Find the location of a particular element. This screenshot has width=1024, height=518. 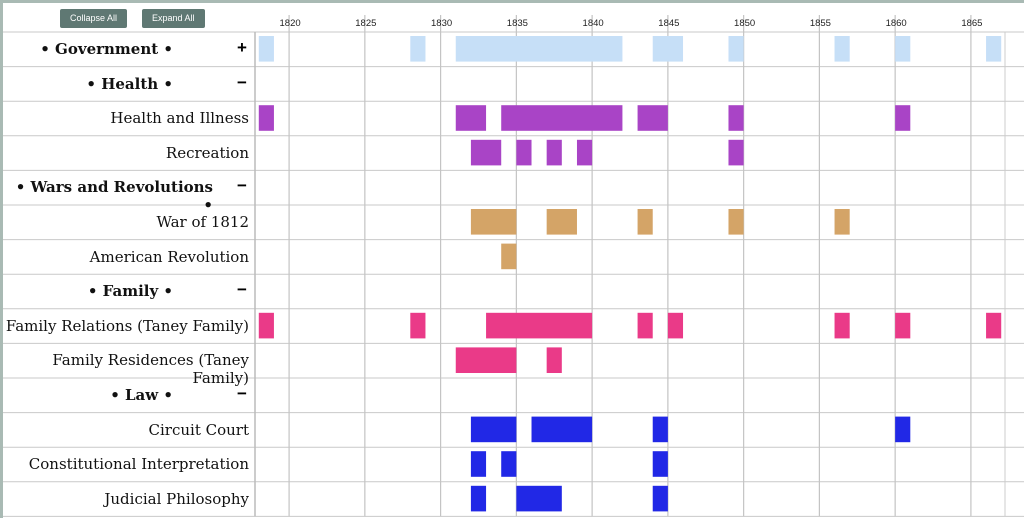

x-tick-label: 1865 is located at coordinates (972, 23).